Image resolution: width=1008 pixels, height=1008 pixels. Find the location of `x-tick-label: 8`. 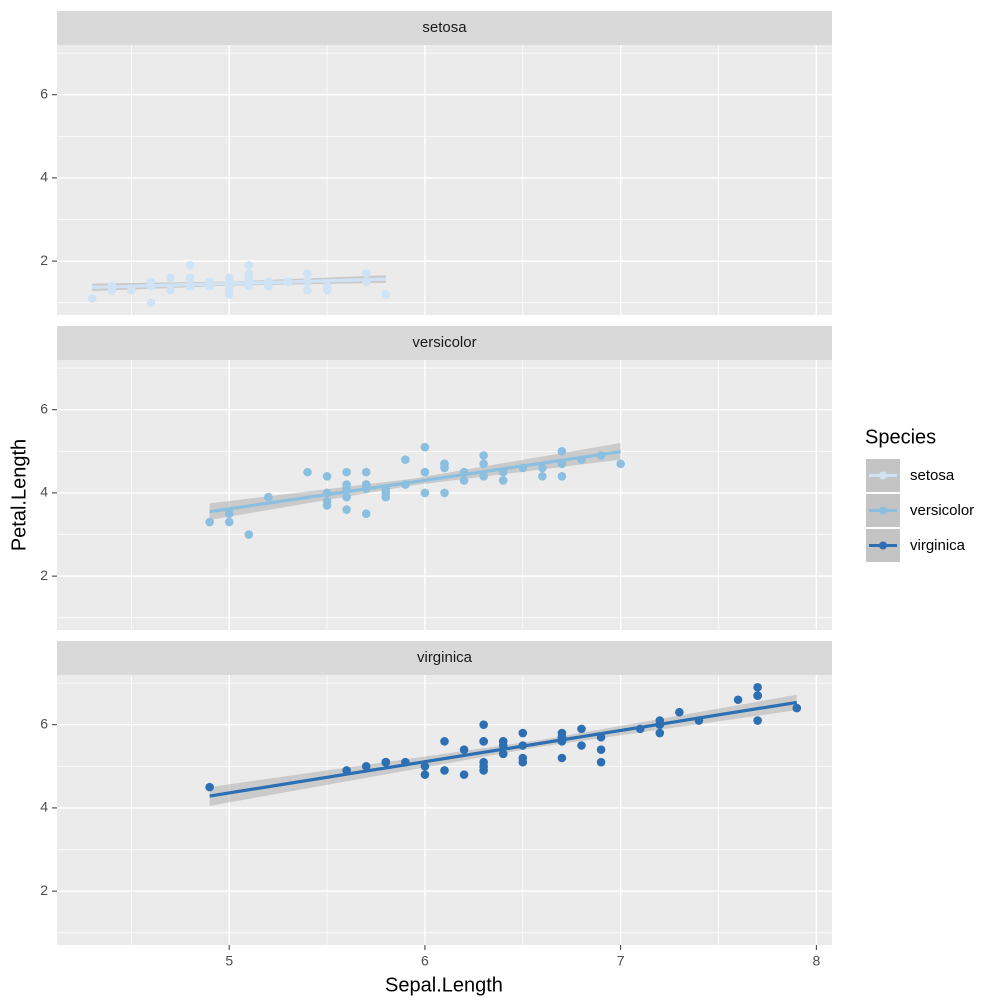

x-tick-label: 8 is located at coordinates (816, 961).